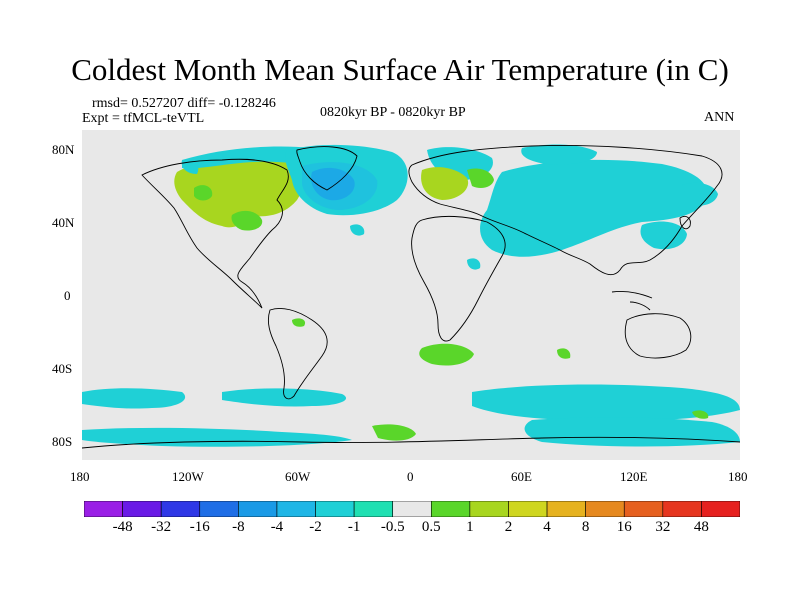 The image size is (800, 600). I want to click on lon-tick-0: 0, so click(410, 476).